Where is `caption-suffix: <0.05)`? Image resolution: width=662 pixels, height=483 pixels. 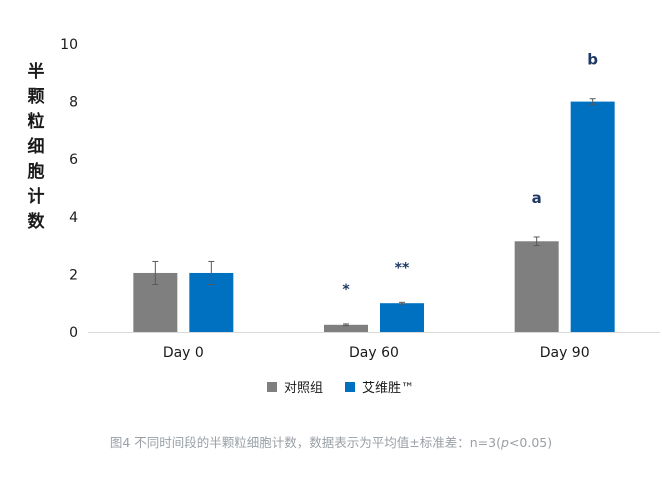 caption-suffix: <0.05) is located at coordinates (530, 442).